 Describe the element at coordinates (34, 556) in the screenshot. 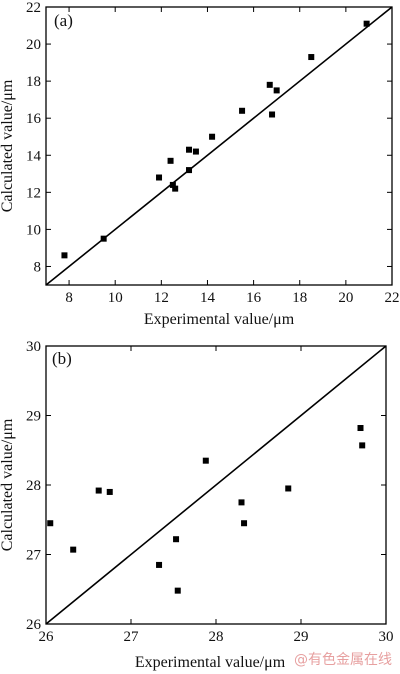

I see `y-tick-label: 27` at that location.